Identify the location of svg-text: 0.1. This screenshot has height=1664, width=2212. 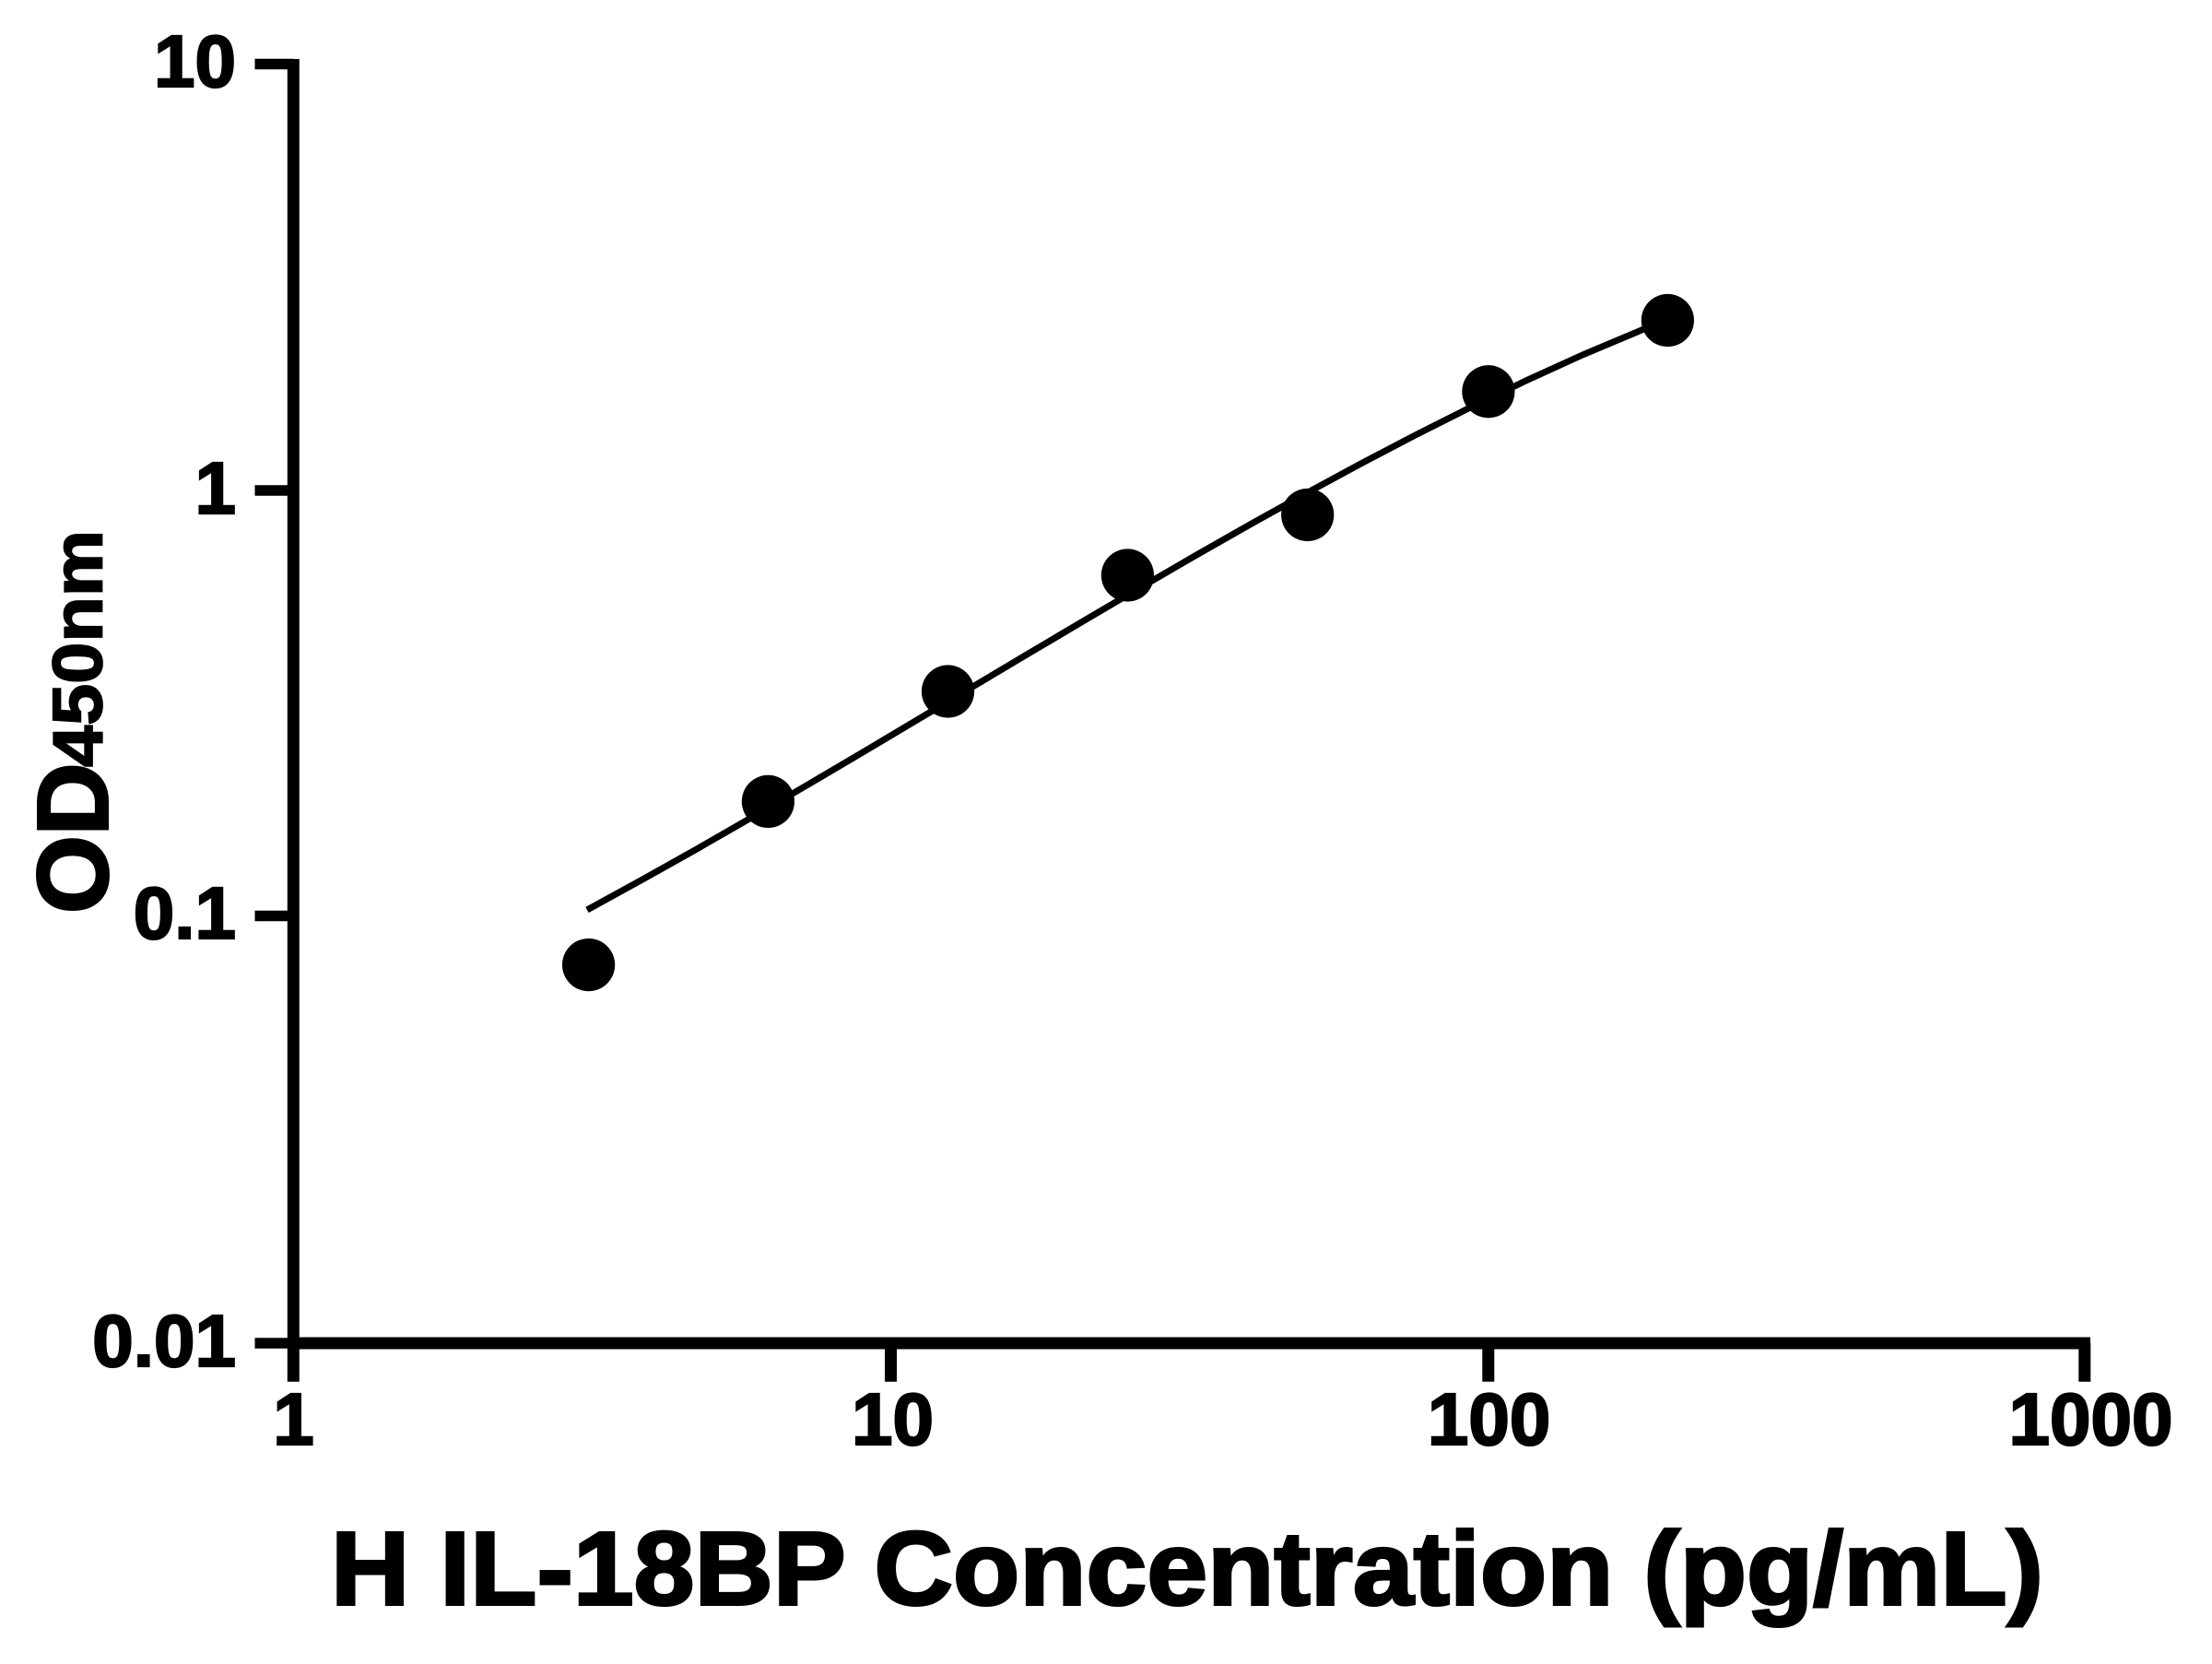
(185, 913).